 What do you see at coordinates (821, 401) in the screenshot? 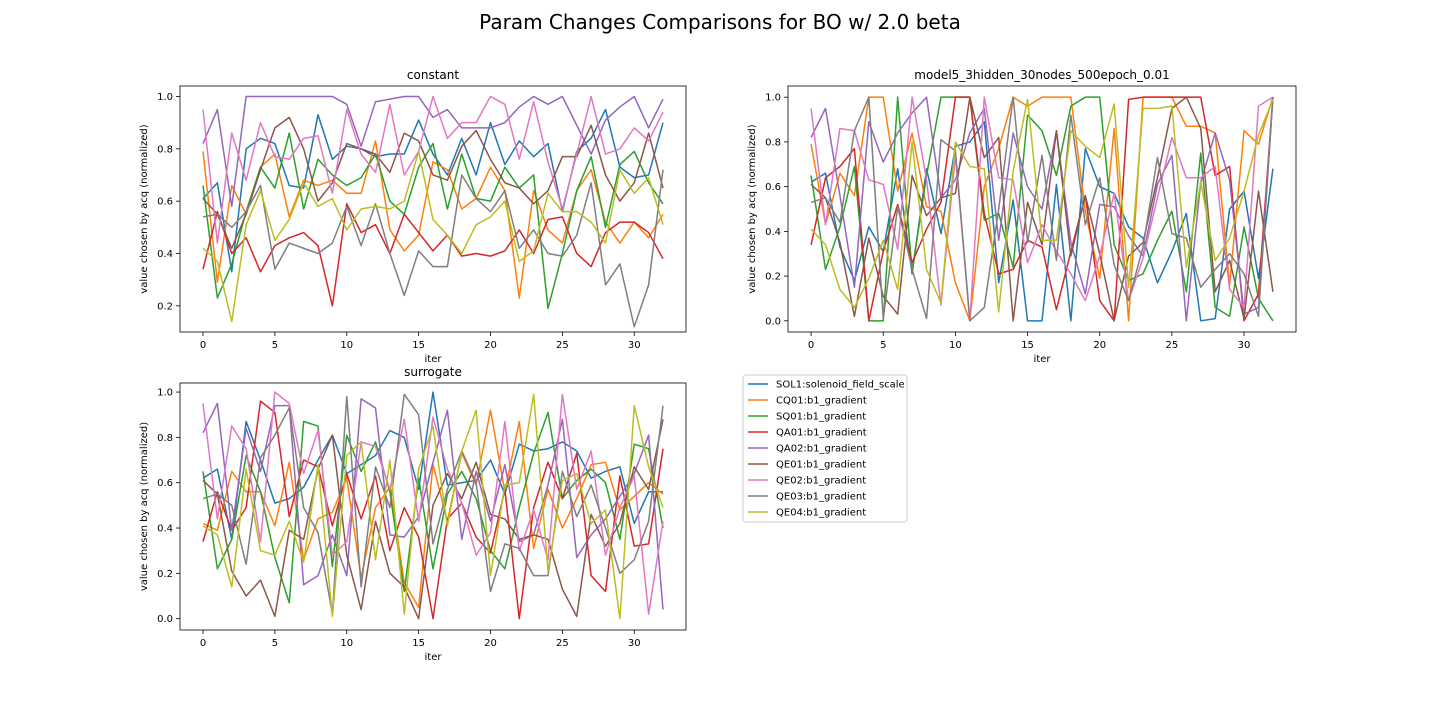
I see `legend-label: CQ01:b1_gradient` at bounding box center [821, 401].